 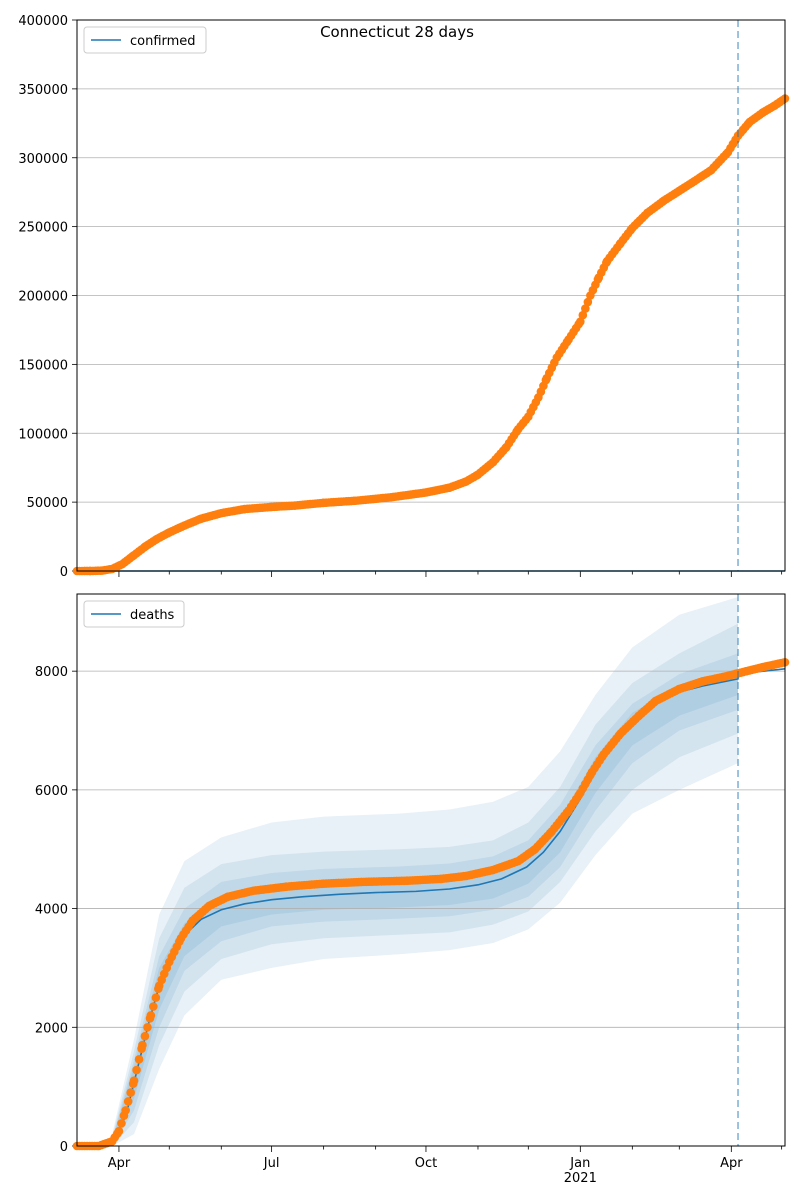 What do you see at coordinates (43, 90) in the screenshot?
I see `confirmed-y-tick-label: 350000` at bounding box center [43, 90].